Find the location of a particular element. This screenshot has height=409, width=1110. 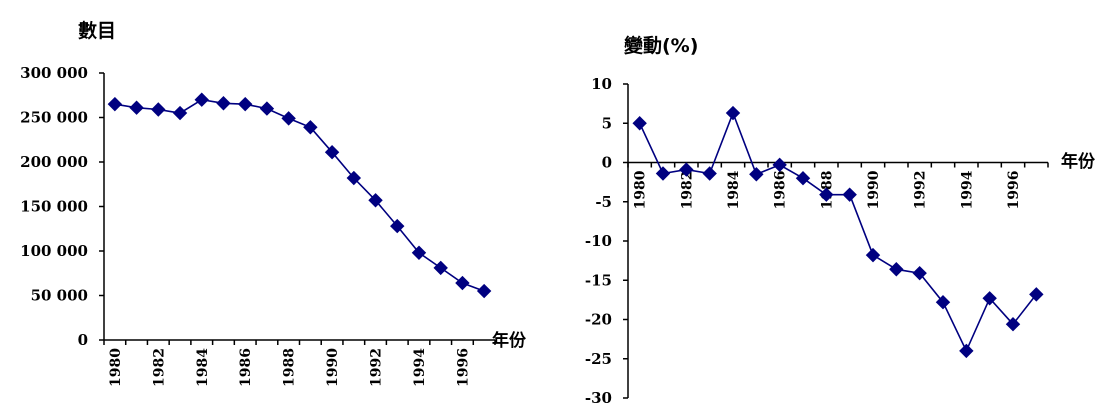

y-tick-label: -25 is located at coordinates (598, 359).